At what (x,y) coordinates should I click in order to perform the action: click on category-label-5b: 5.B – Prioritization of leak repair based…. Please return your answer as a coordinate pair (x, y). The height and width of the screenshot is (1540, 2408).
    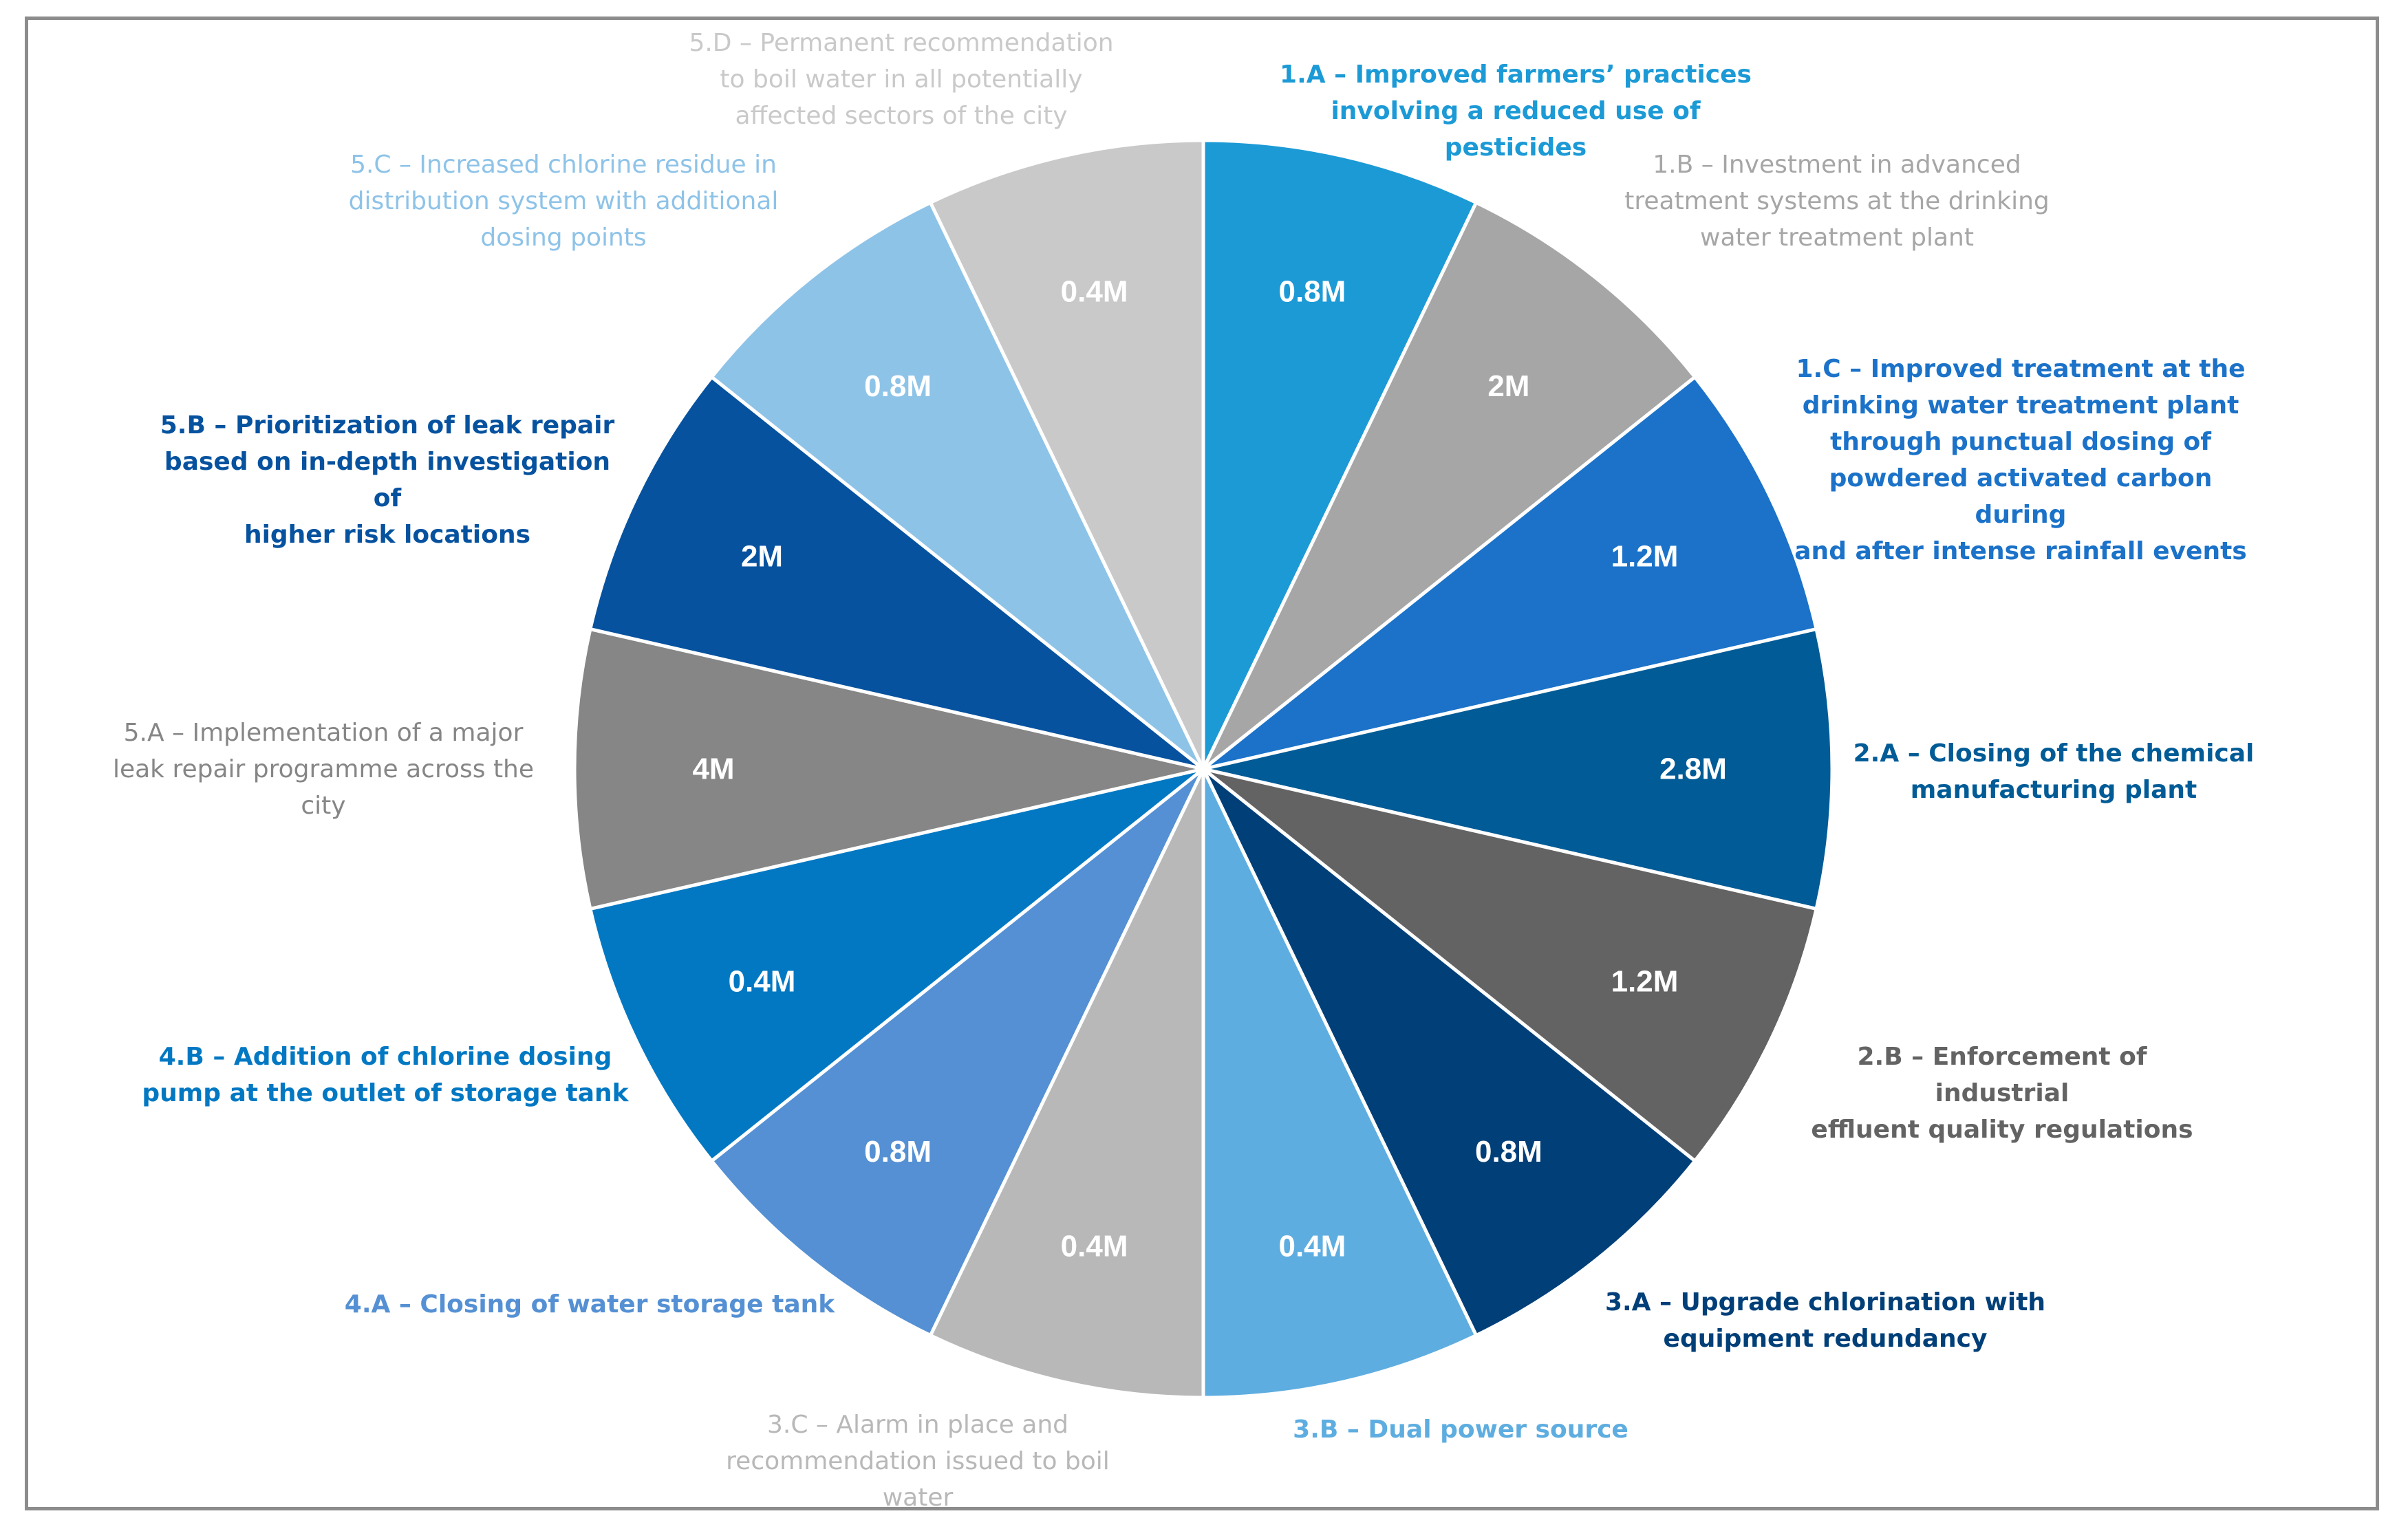
    Looking at the image, I should click on (387, 480).